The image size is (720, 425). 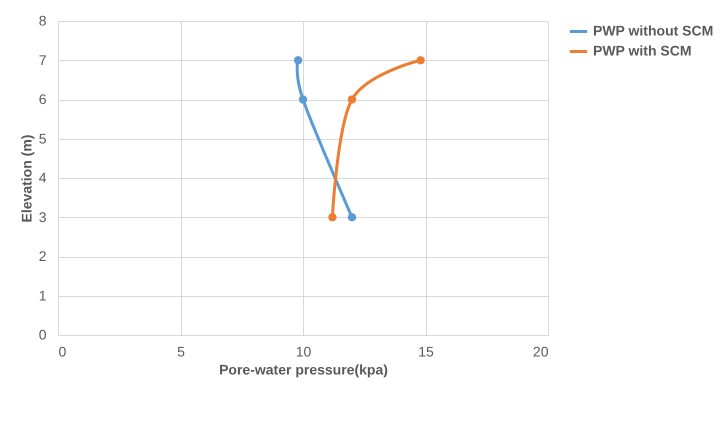 I want to click on y-tick-label: 0, so click(x=42, y=334).